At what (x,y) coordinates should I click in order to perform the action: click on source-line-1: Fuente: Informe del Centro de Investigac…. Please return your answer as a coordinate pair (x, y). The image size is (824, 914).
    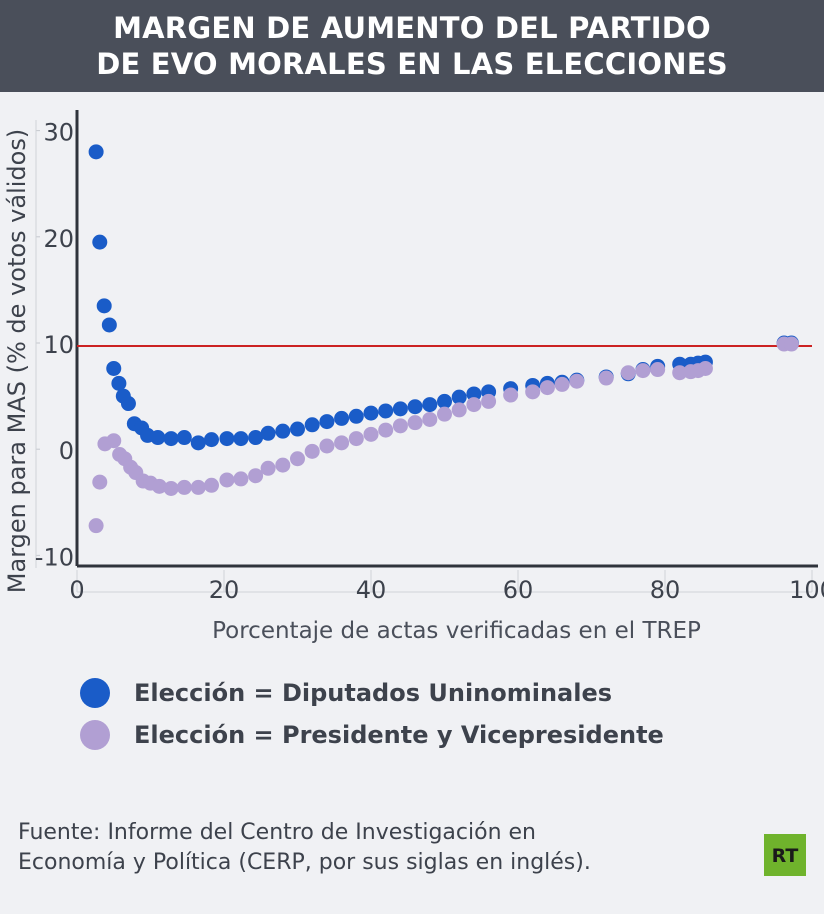
    Looking at the image, I should click on (277, 832).